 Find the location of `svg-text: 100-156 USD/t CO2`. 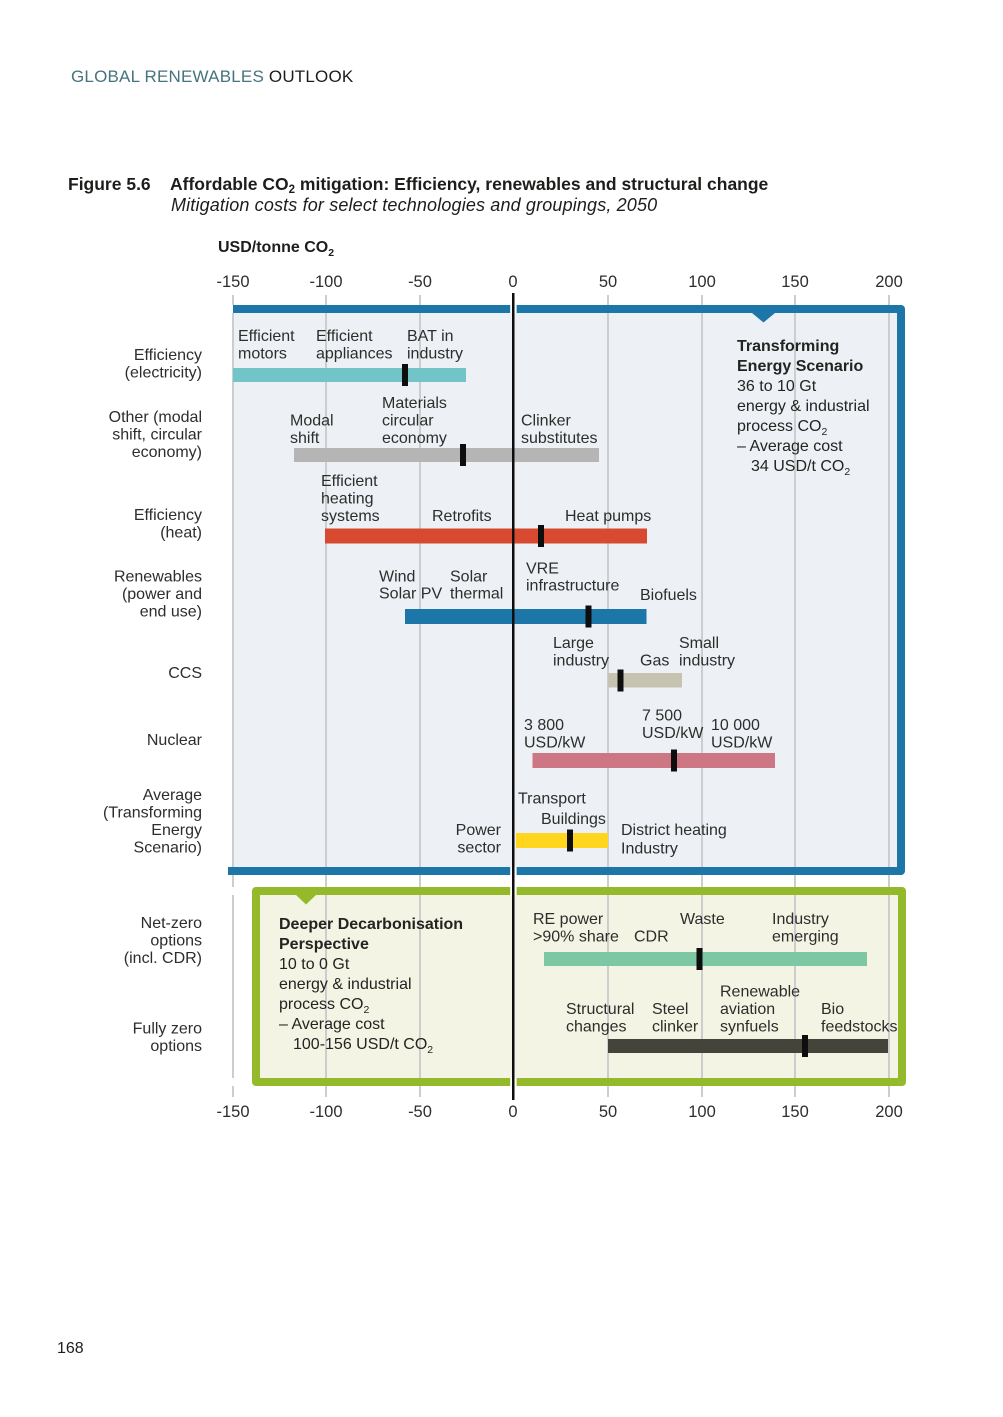

svg-text: 100-156 USD/t CO2 is located at coordinates (363, 1046).